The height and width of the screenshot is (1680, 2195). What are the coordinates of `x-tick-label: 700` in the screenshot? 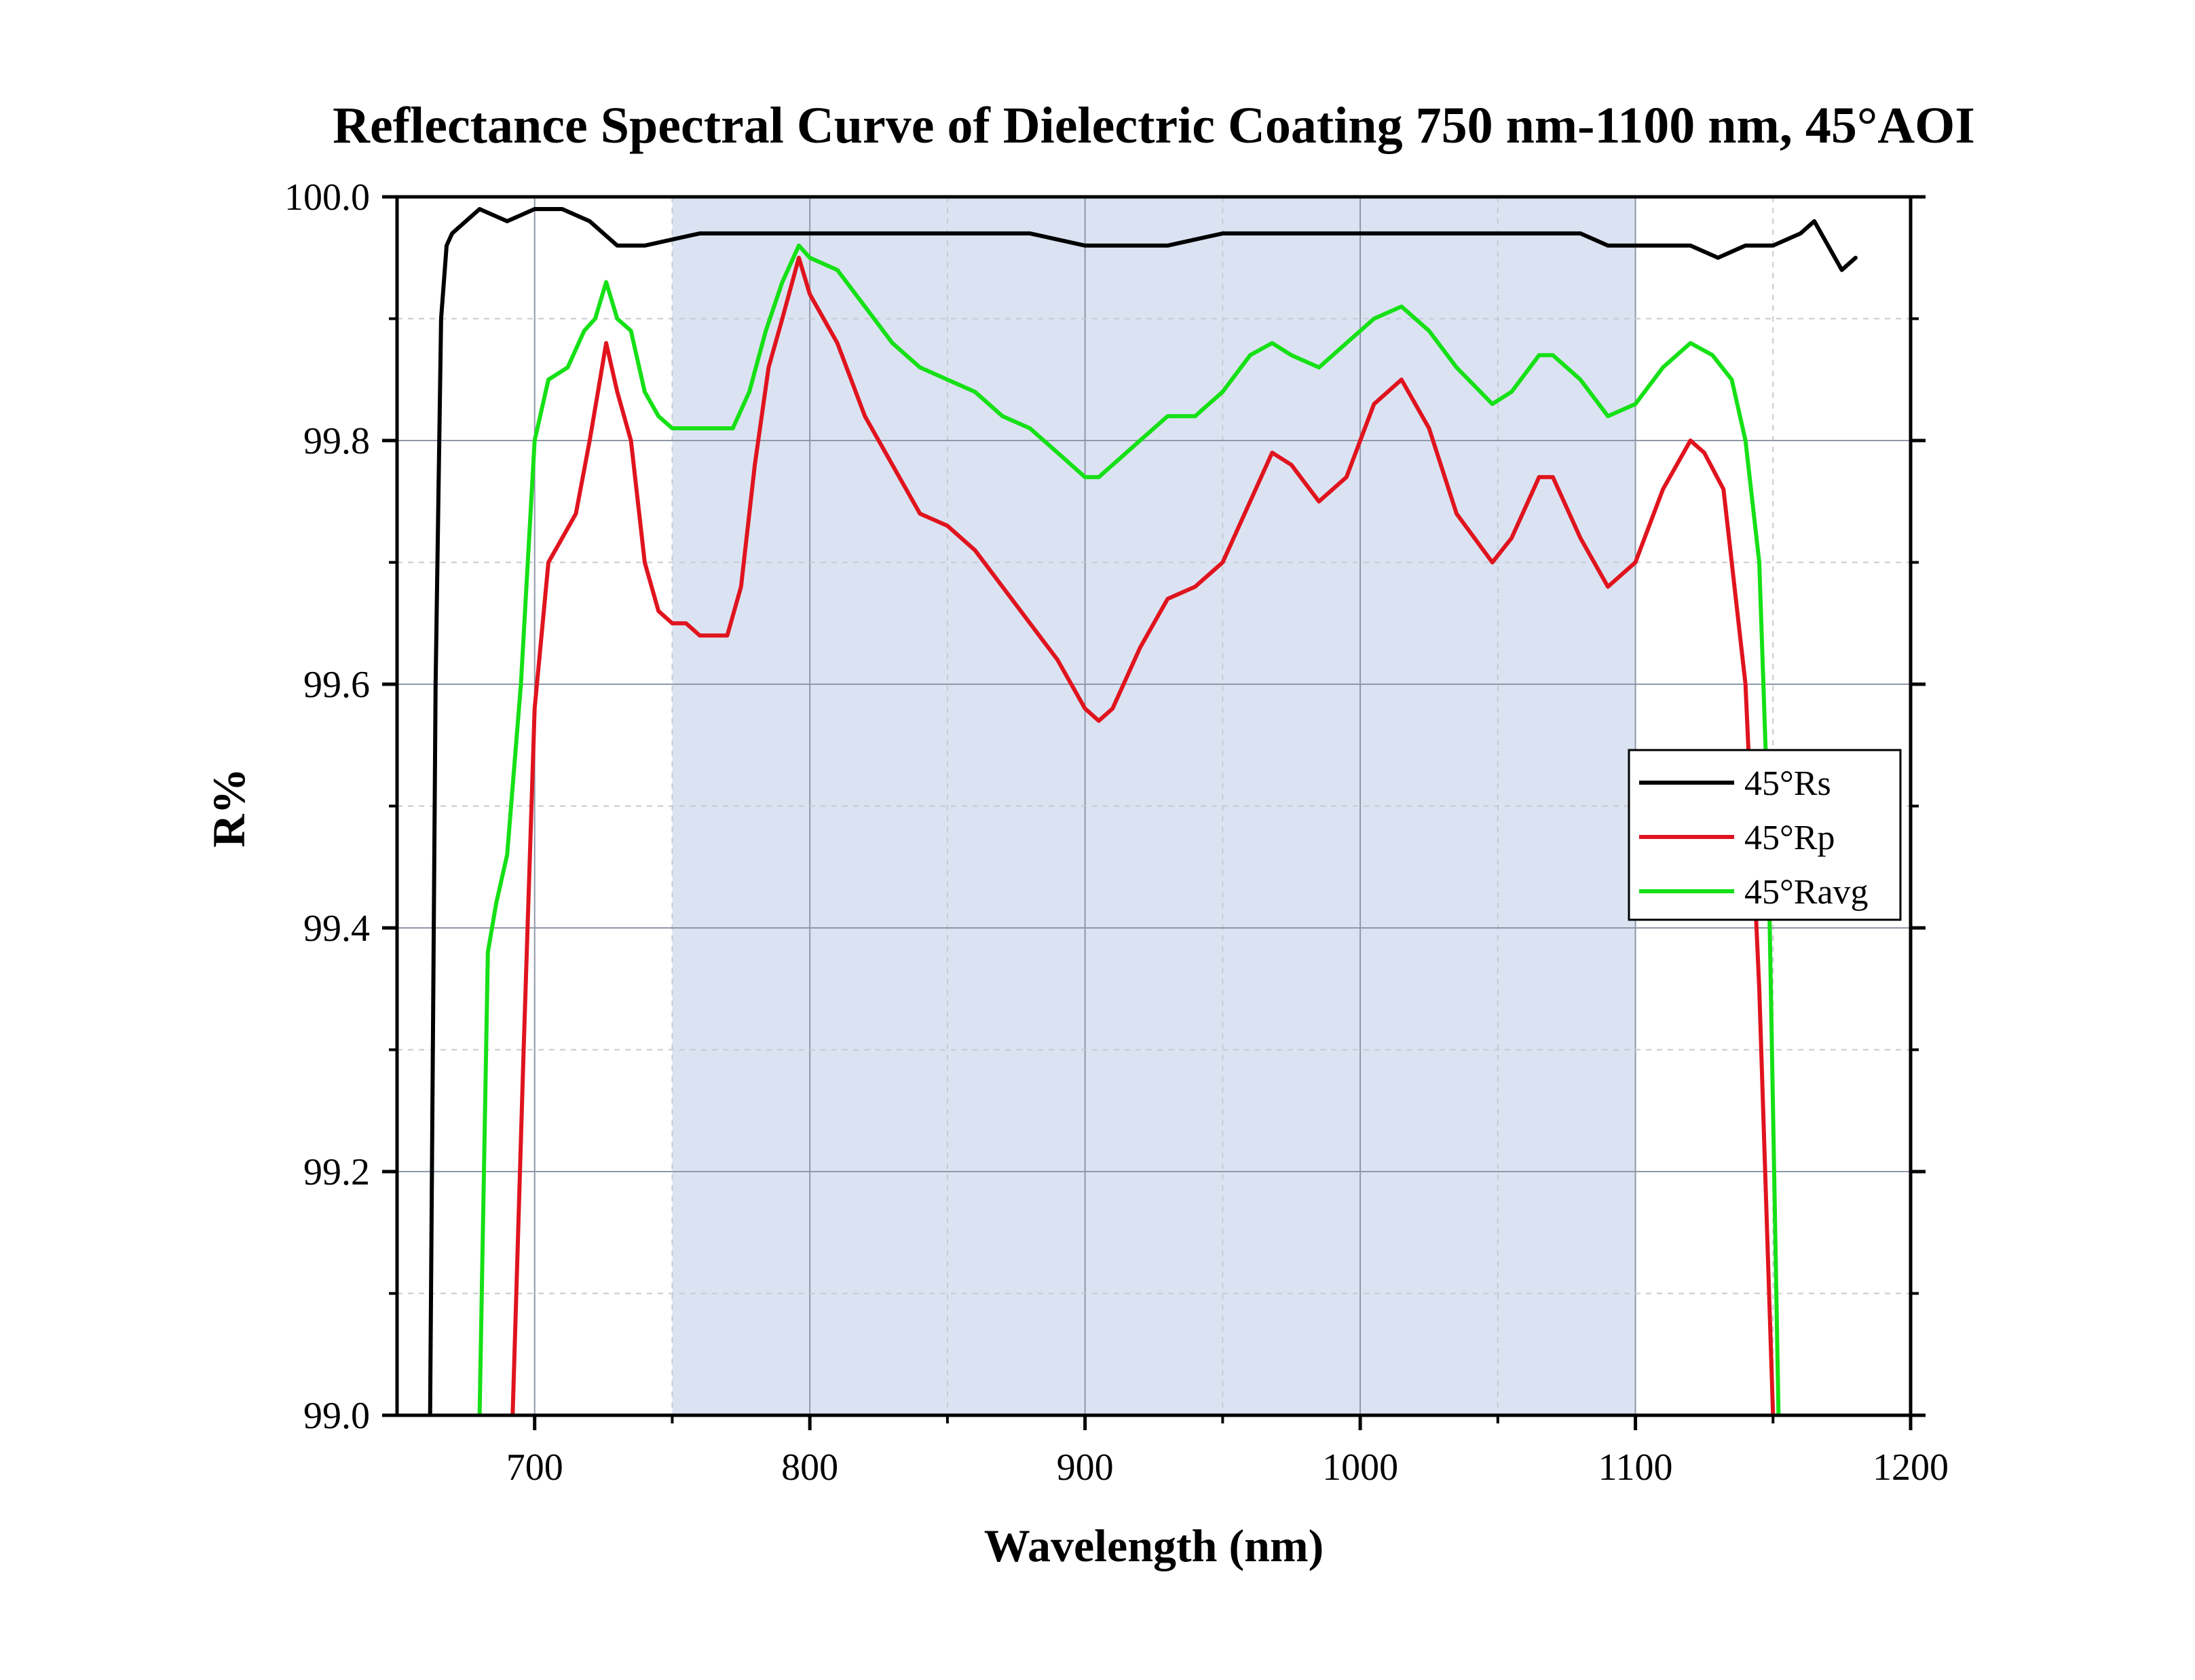 It's located at (534, 1467).